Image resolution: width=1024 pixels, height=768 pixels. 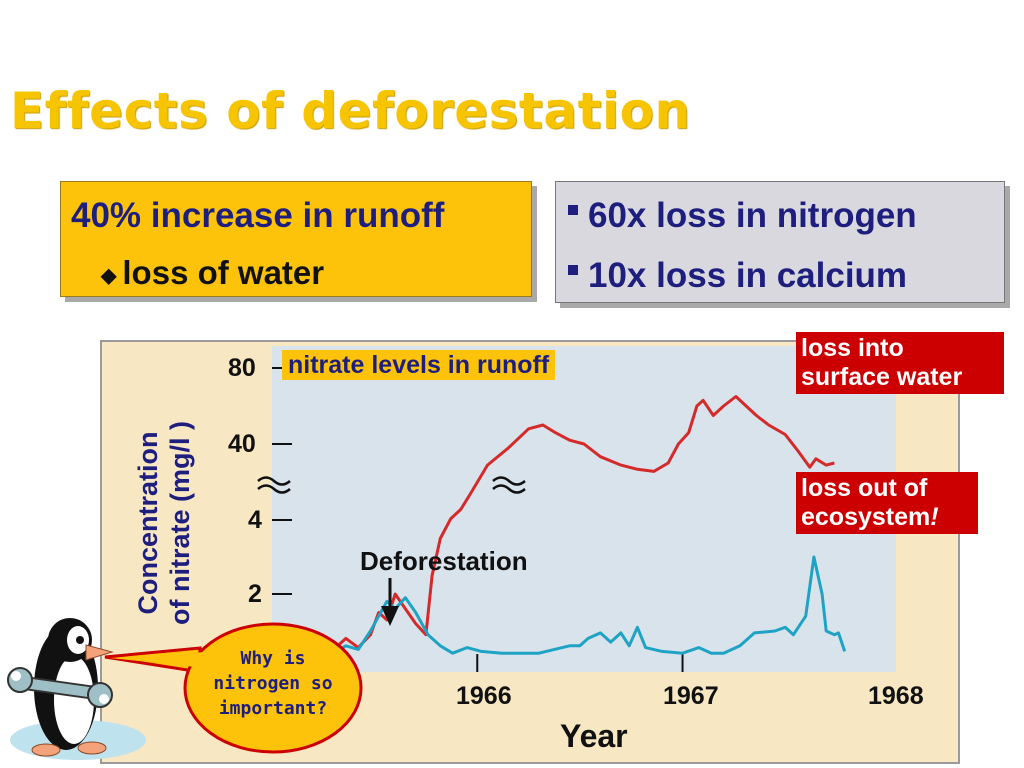 What do you see at coordinates (148, 523) in the screenshot?
I see `y-axis-label-line1: Concentration` at bounding box center [148, 523].